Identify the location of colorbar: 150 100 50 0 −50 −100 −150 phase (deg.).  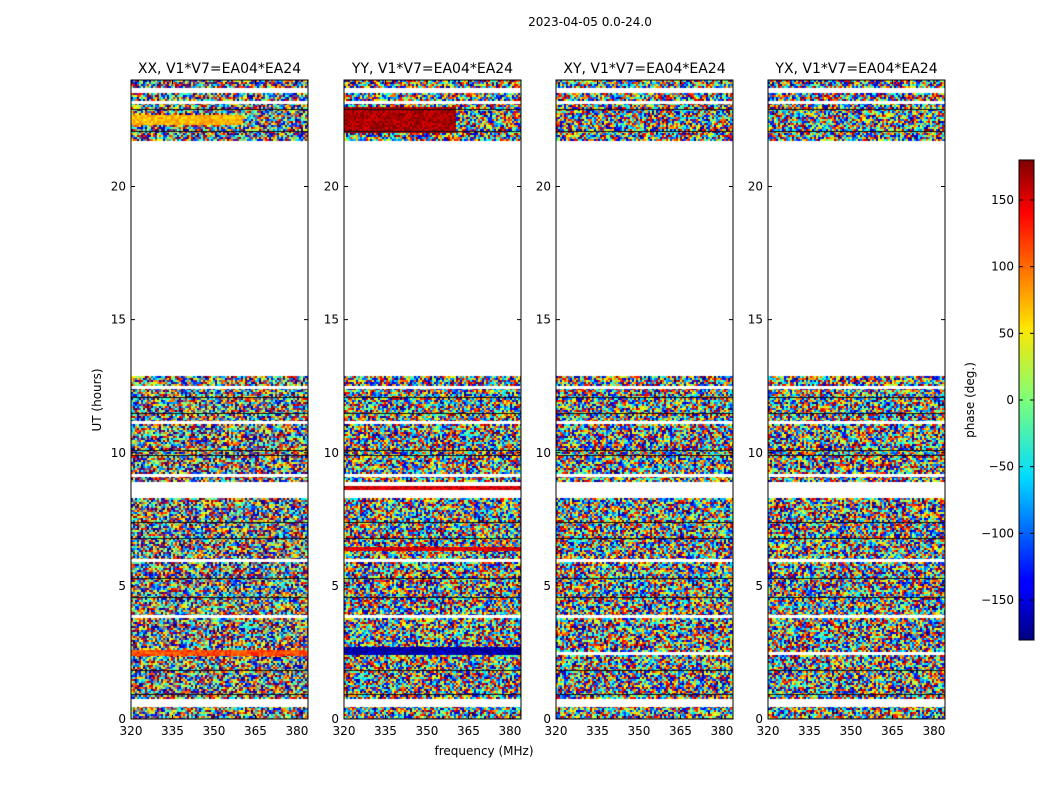
(999, 400).